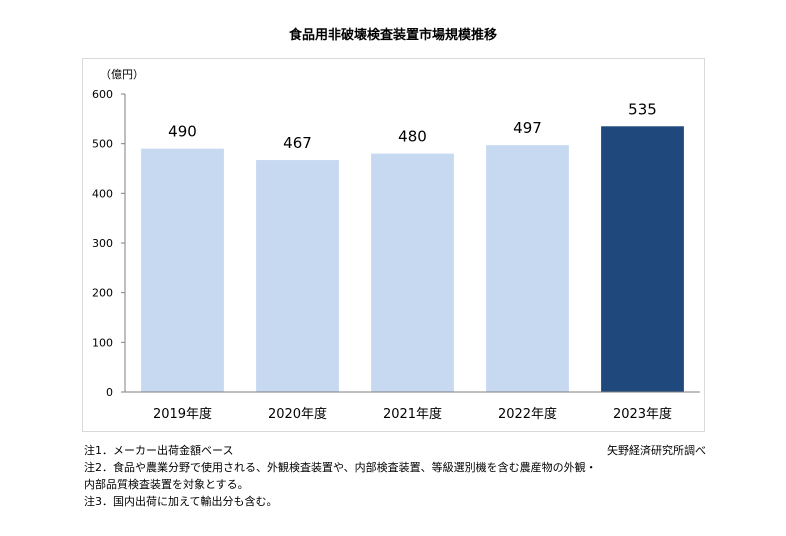 The image size is (786, 536). I want to click on y-tick-label: 300, so click(102, 243).